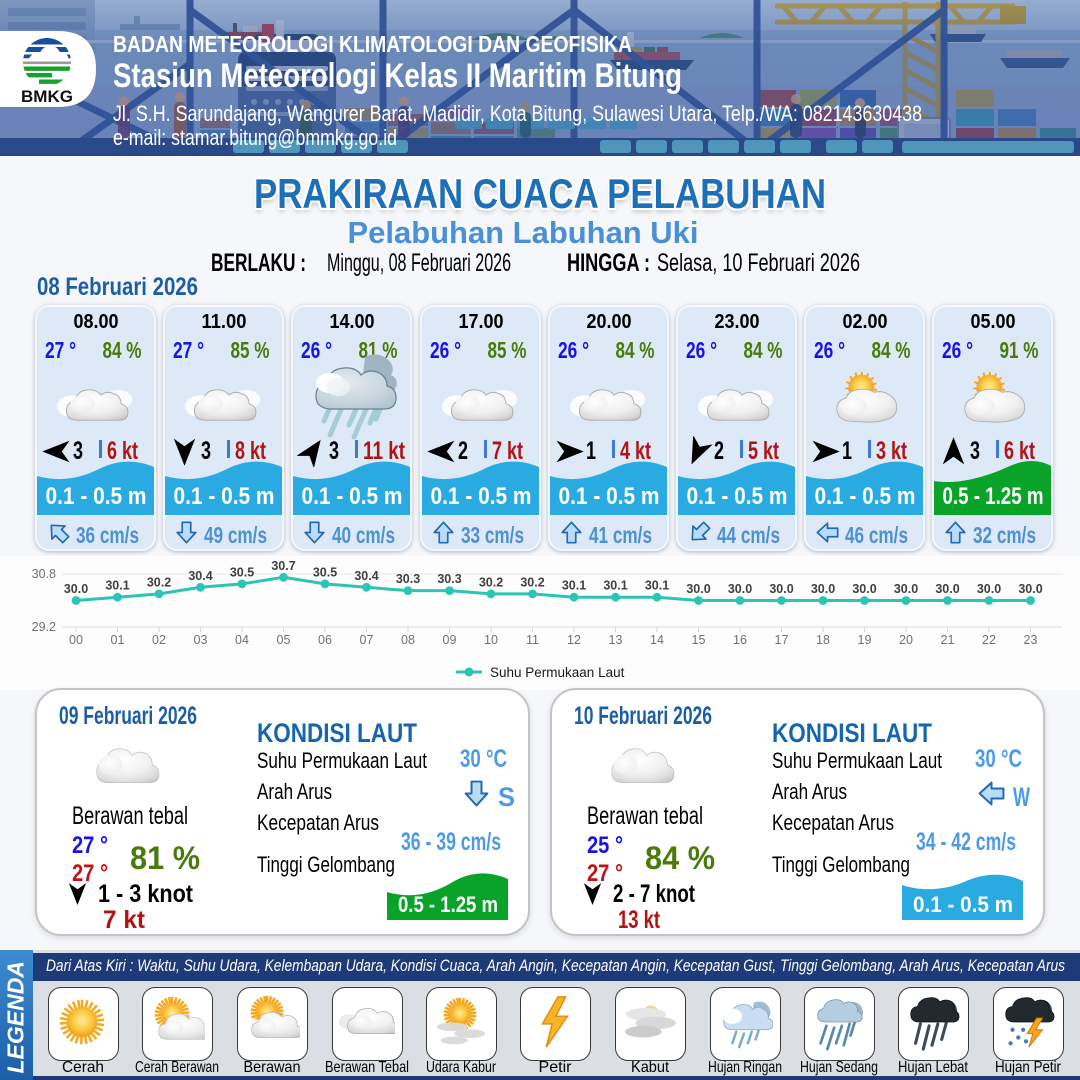 The width and height of the screenshot is (1080, 1080). What do you see at coordinates (989, 640) in the screenshot?
I see `svg-text: 22` at bounding box center [989, 640].